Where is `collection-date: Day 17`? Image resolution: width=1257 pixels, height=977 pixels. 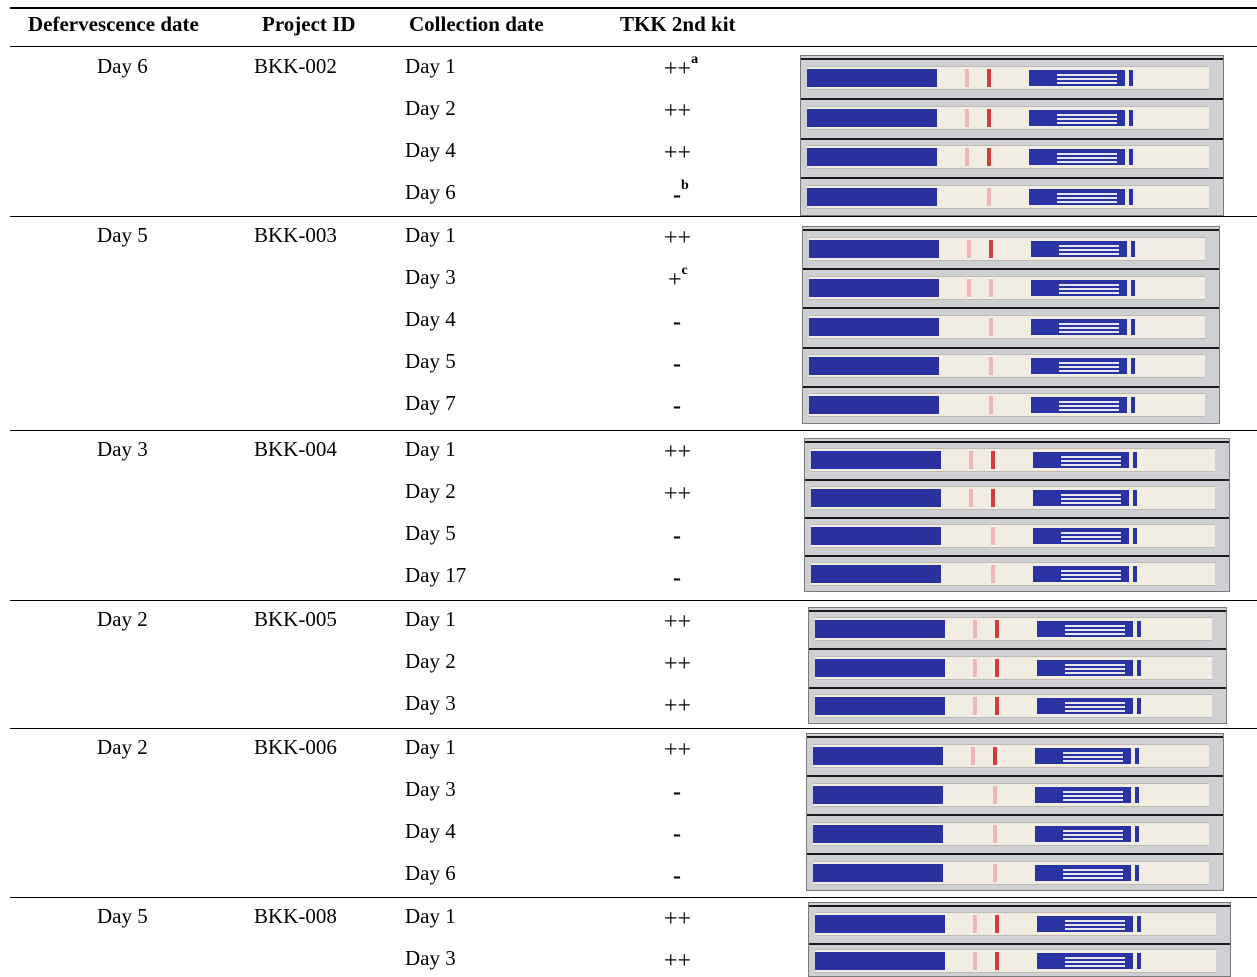 collection-date: Day 17 is located at coordinates (436, 575).